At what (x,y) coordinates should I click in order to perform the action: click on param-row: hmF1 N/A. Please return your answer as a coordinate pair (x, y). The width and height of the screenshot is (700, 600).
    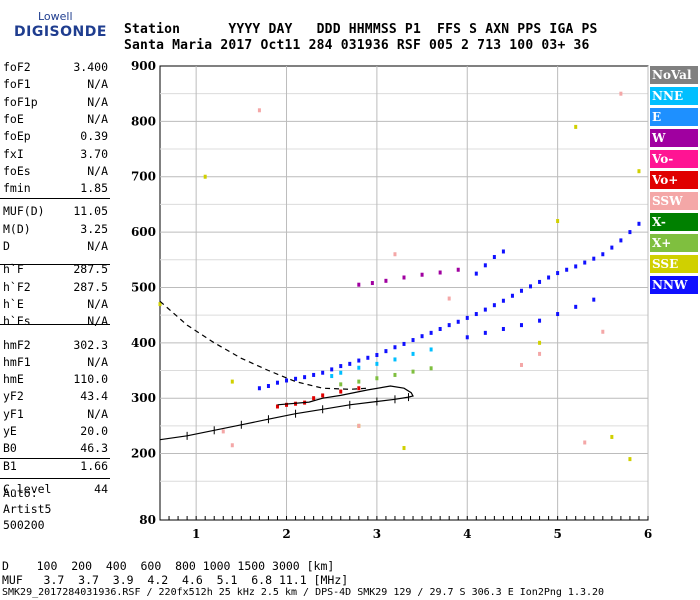
    Looking at the image, I should click on (55, 363).